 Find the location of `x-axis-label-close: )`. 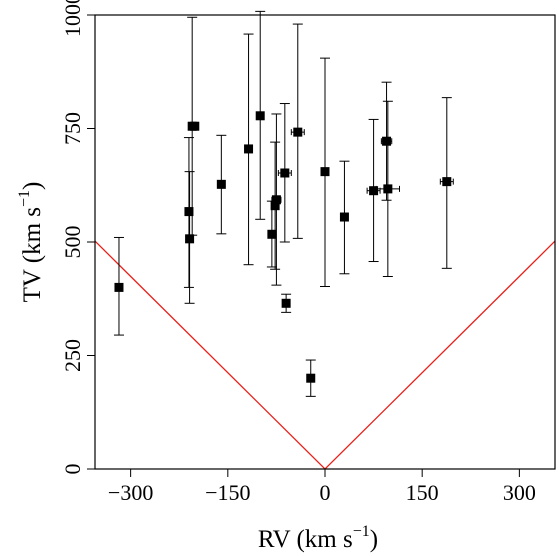

x-axis-label-close: ) is located at coordinates (374, 539).